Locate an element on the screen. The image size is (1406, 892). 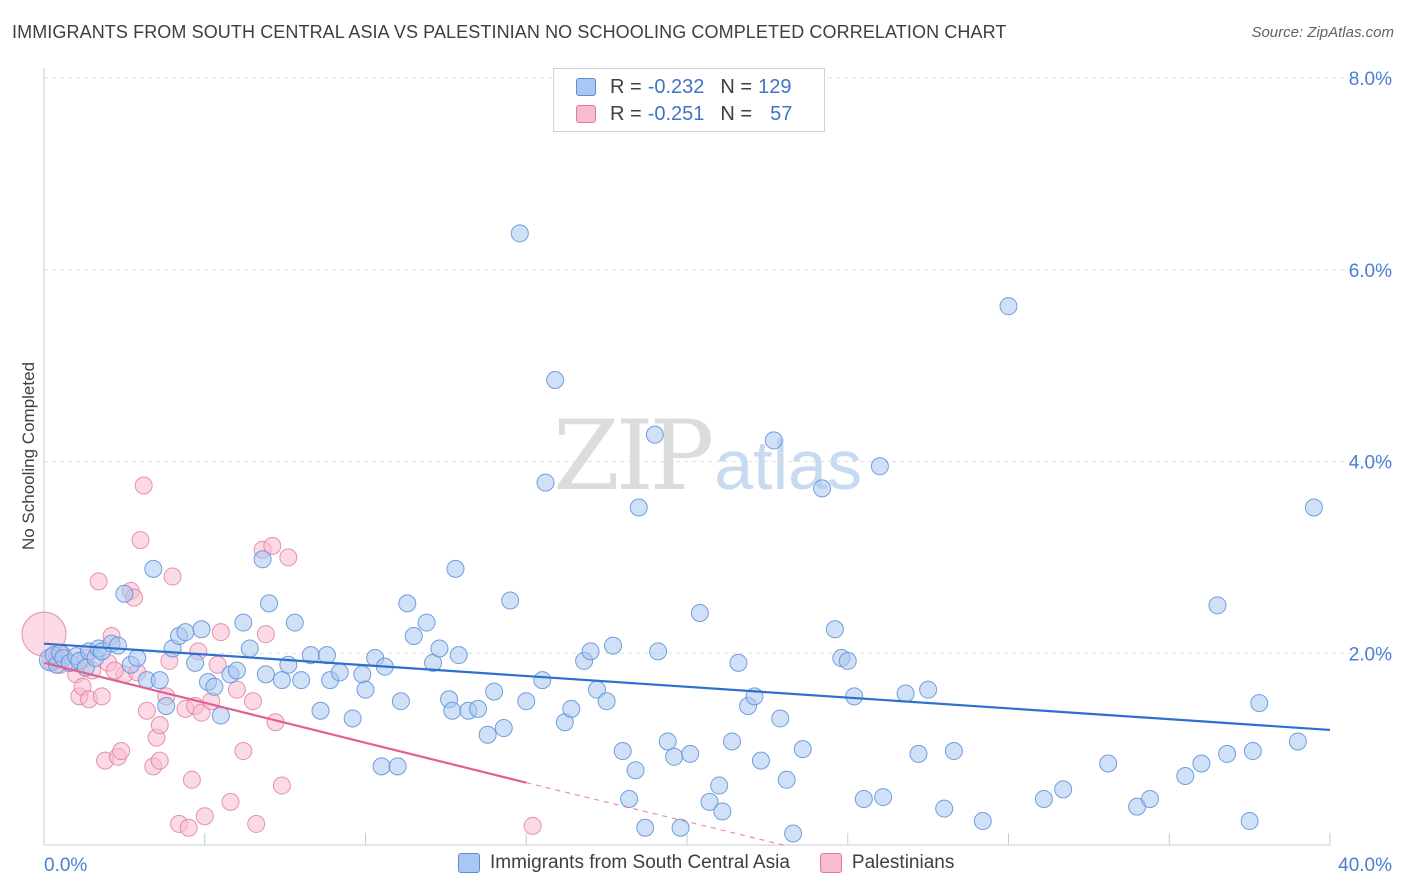
series-label-palestinians: Palestinians is located at coordinates (903, 862).